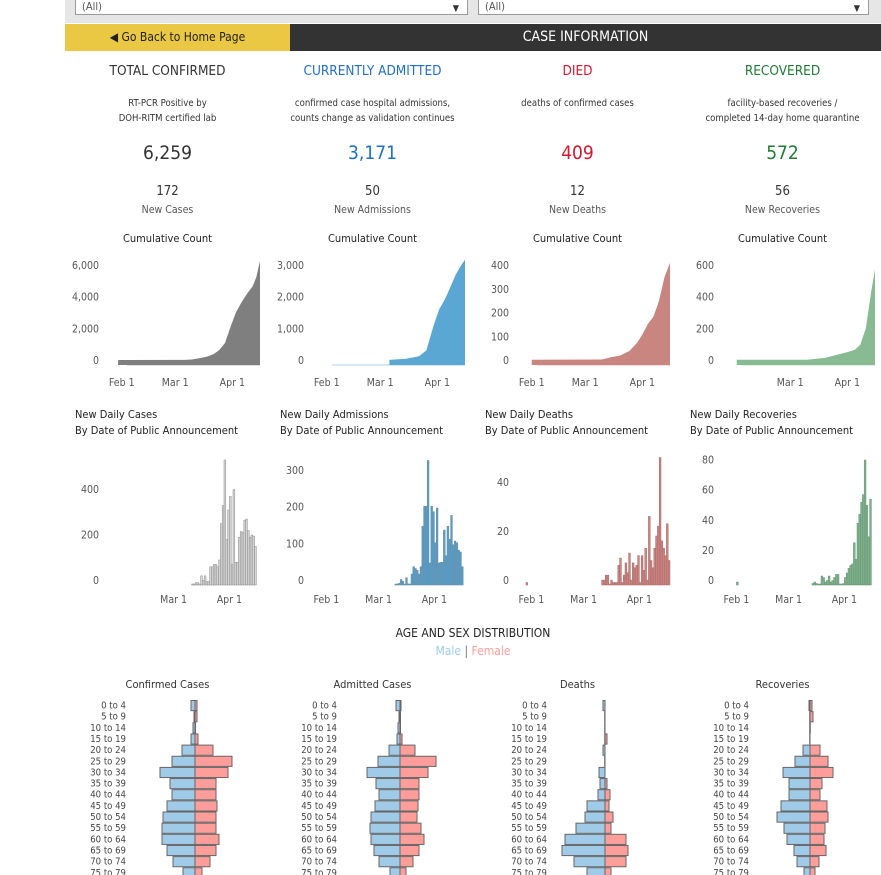 This screenshot has height=875, width=881. What do you see at coordinates (805, 317) in the screenshot?
I see `cumulative-area` at bounding box center [805, 317].